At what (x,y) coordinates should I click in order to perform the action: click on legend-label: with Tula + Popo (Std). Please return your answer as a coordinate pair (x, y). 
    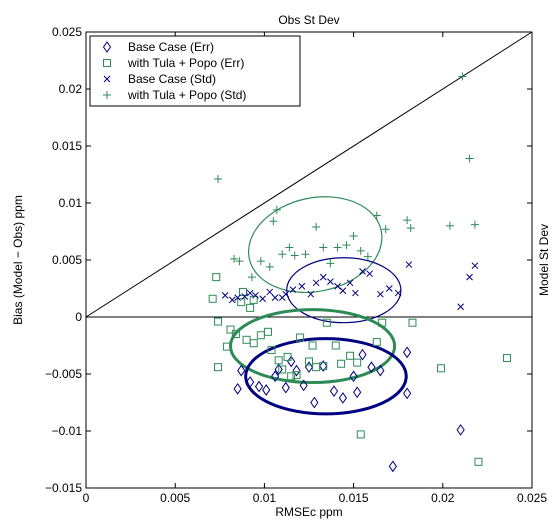
    Looking at the image, I should click on (186, 95).